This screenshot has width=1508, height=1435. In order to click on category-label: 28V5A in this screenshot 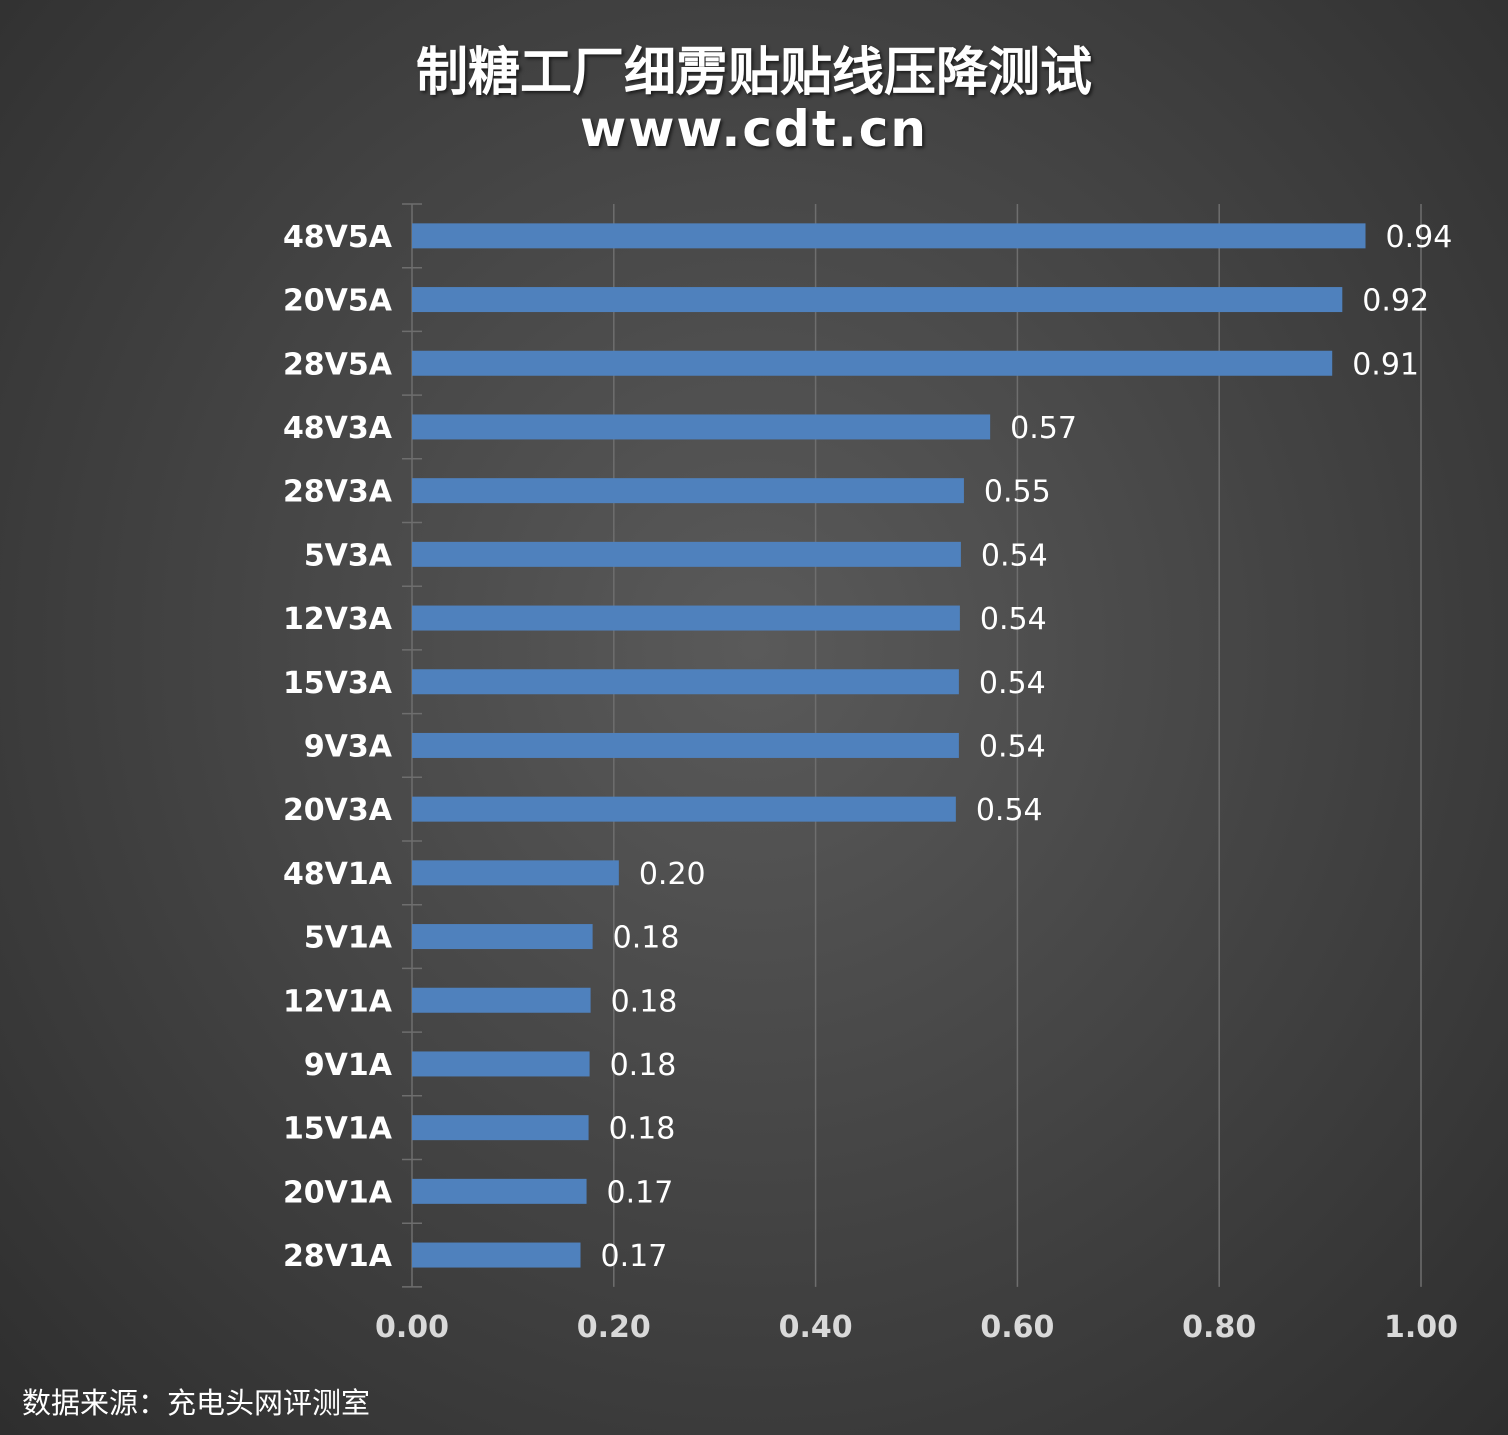, I will do `click(338, 364)`.